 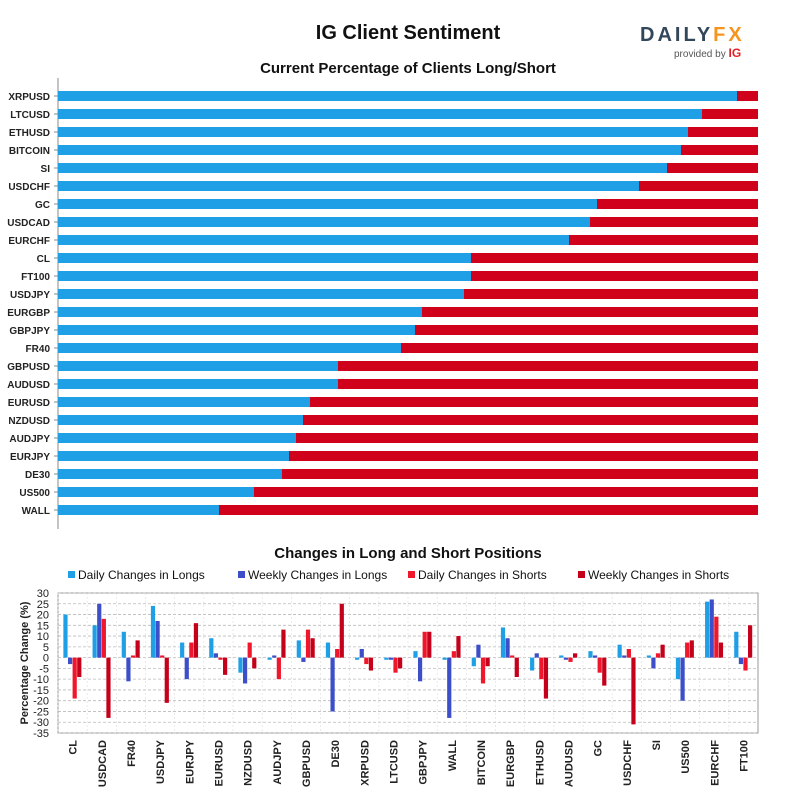 I want to click on bar-long-audjpy, so click(x=177, y=438).